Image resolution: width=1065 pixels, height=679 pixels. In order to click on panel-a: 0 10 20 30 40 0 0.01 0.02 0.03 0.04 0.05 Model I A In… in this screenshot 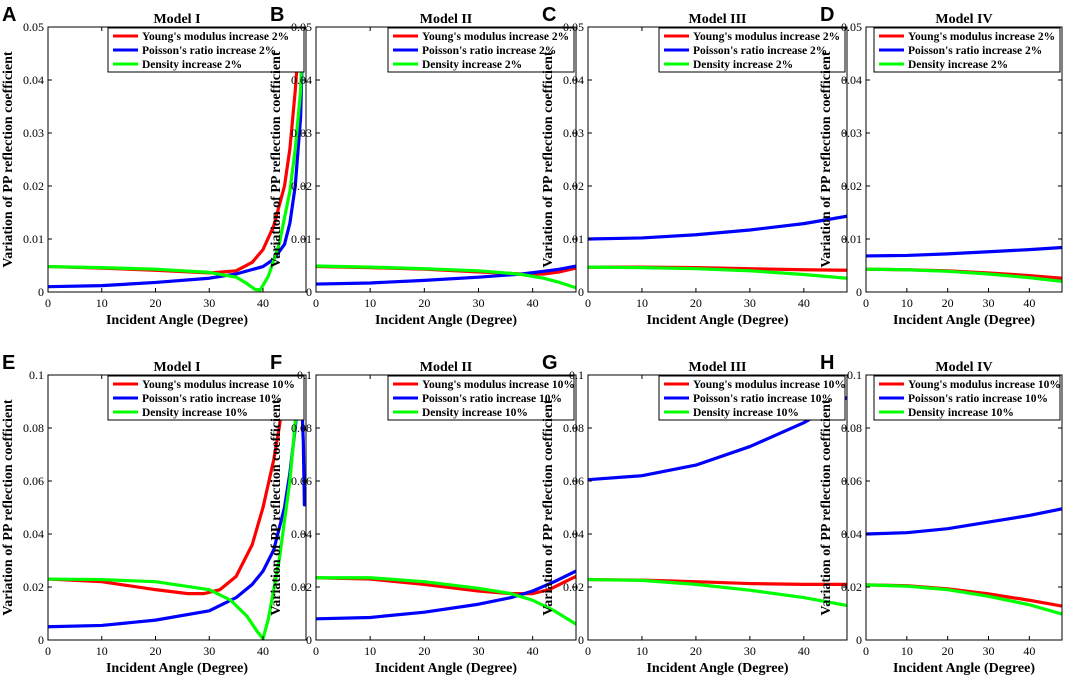, I will do `click(154, 166)`.